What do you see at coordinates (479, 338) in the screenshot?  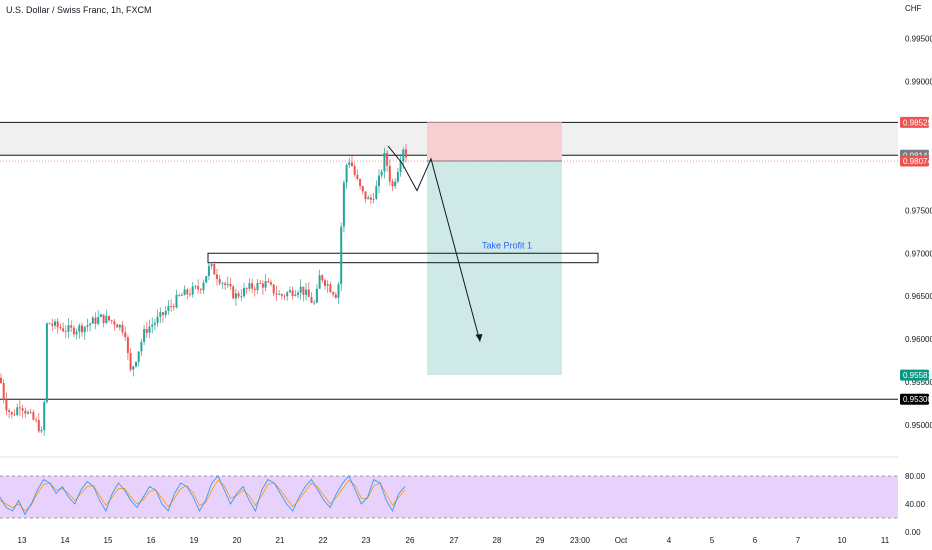 I see `projection-arrow-head` at bounding box center [479, 338].